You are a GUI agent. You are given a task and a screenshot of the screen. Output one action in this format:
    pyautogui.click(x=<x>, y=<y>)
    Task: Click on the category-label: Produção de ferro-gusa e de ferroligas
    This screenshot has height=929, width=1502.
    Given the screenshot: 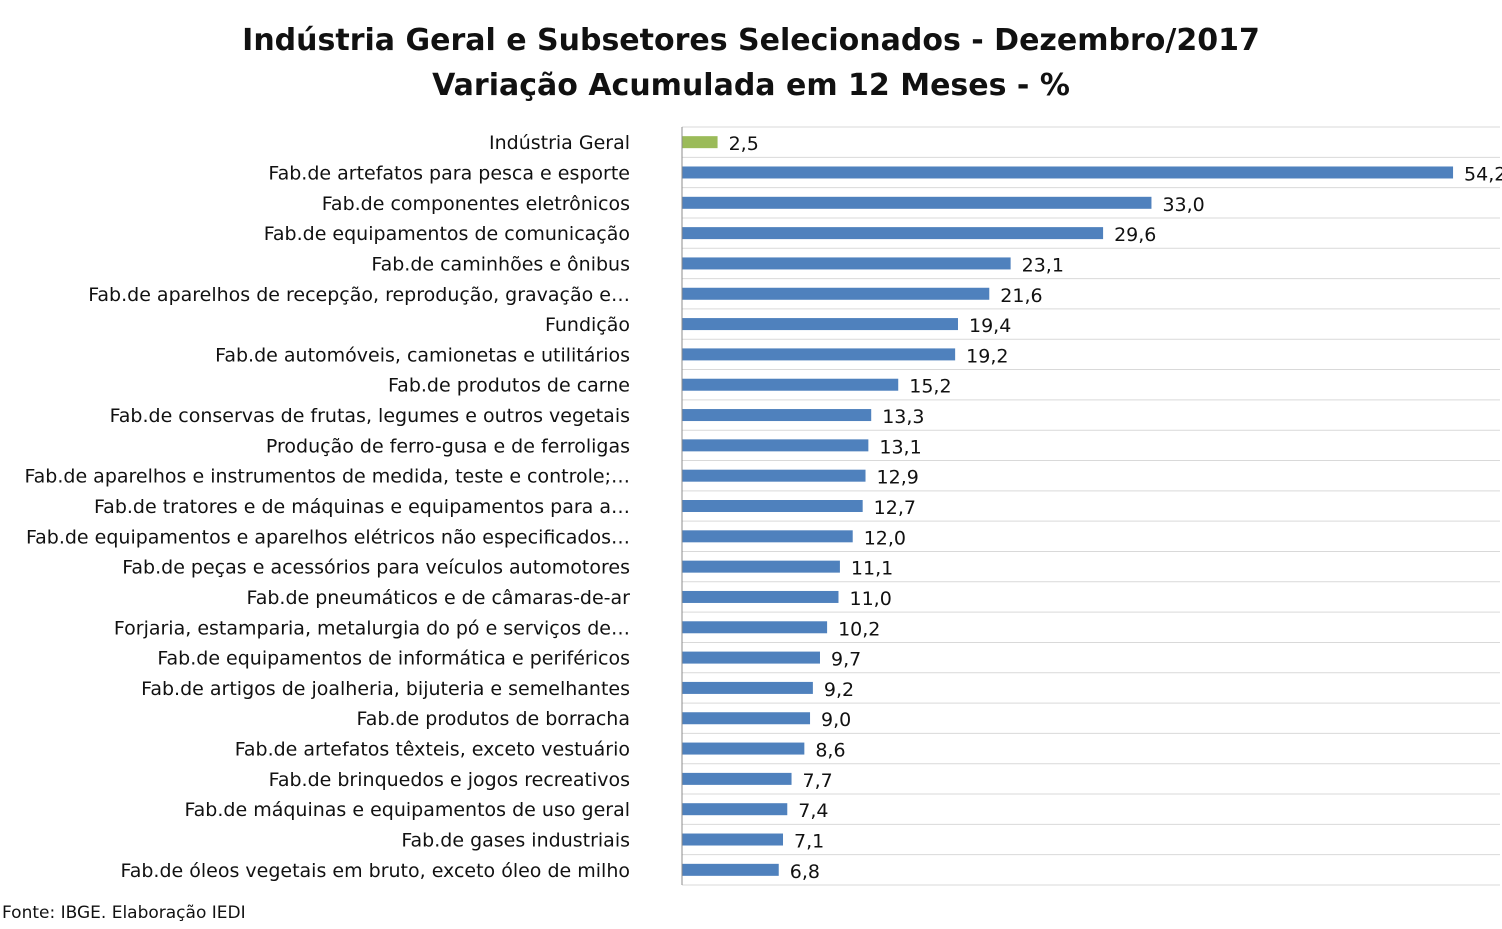 What is the action you would take?
    pyautogui.click(x=448, y=446)
    